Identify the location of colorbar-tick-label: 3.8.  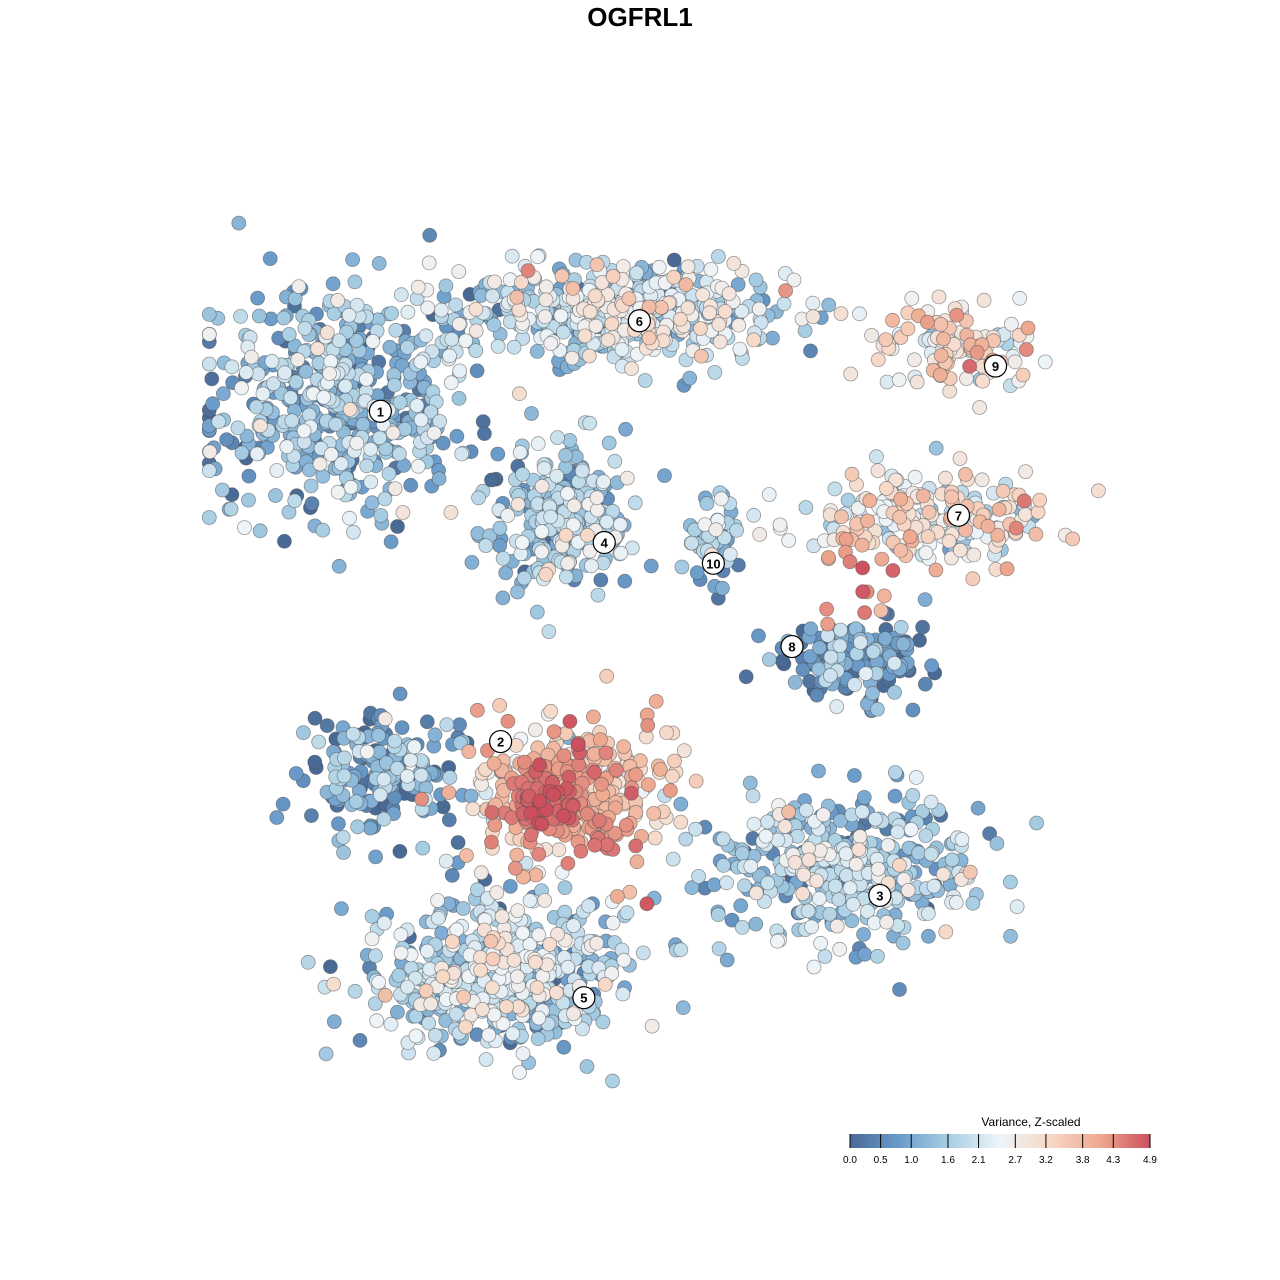
(1083, 1160).